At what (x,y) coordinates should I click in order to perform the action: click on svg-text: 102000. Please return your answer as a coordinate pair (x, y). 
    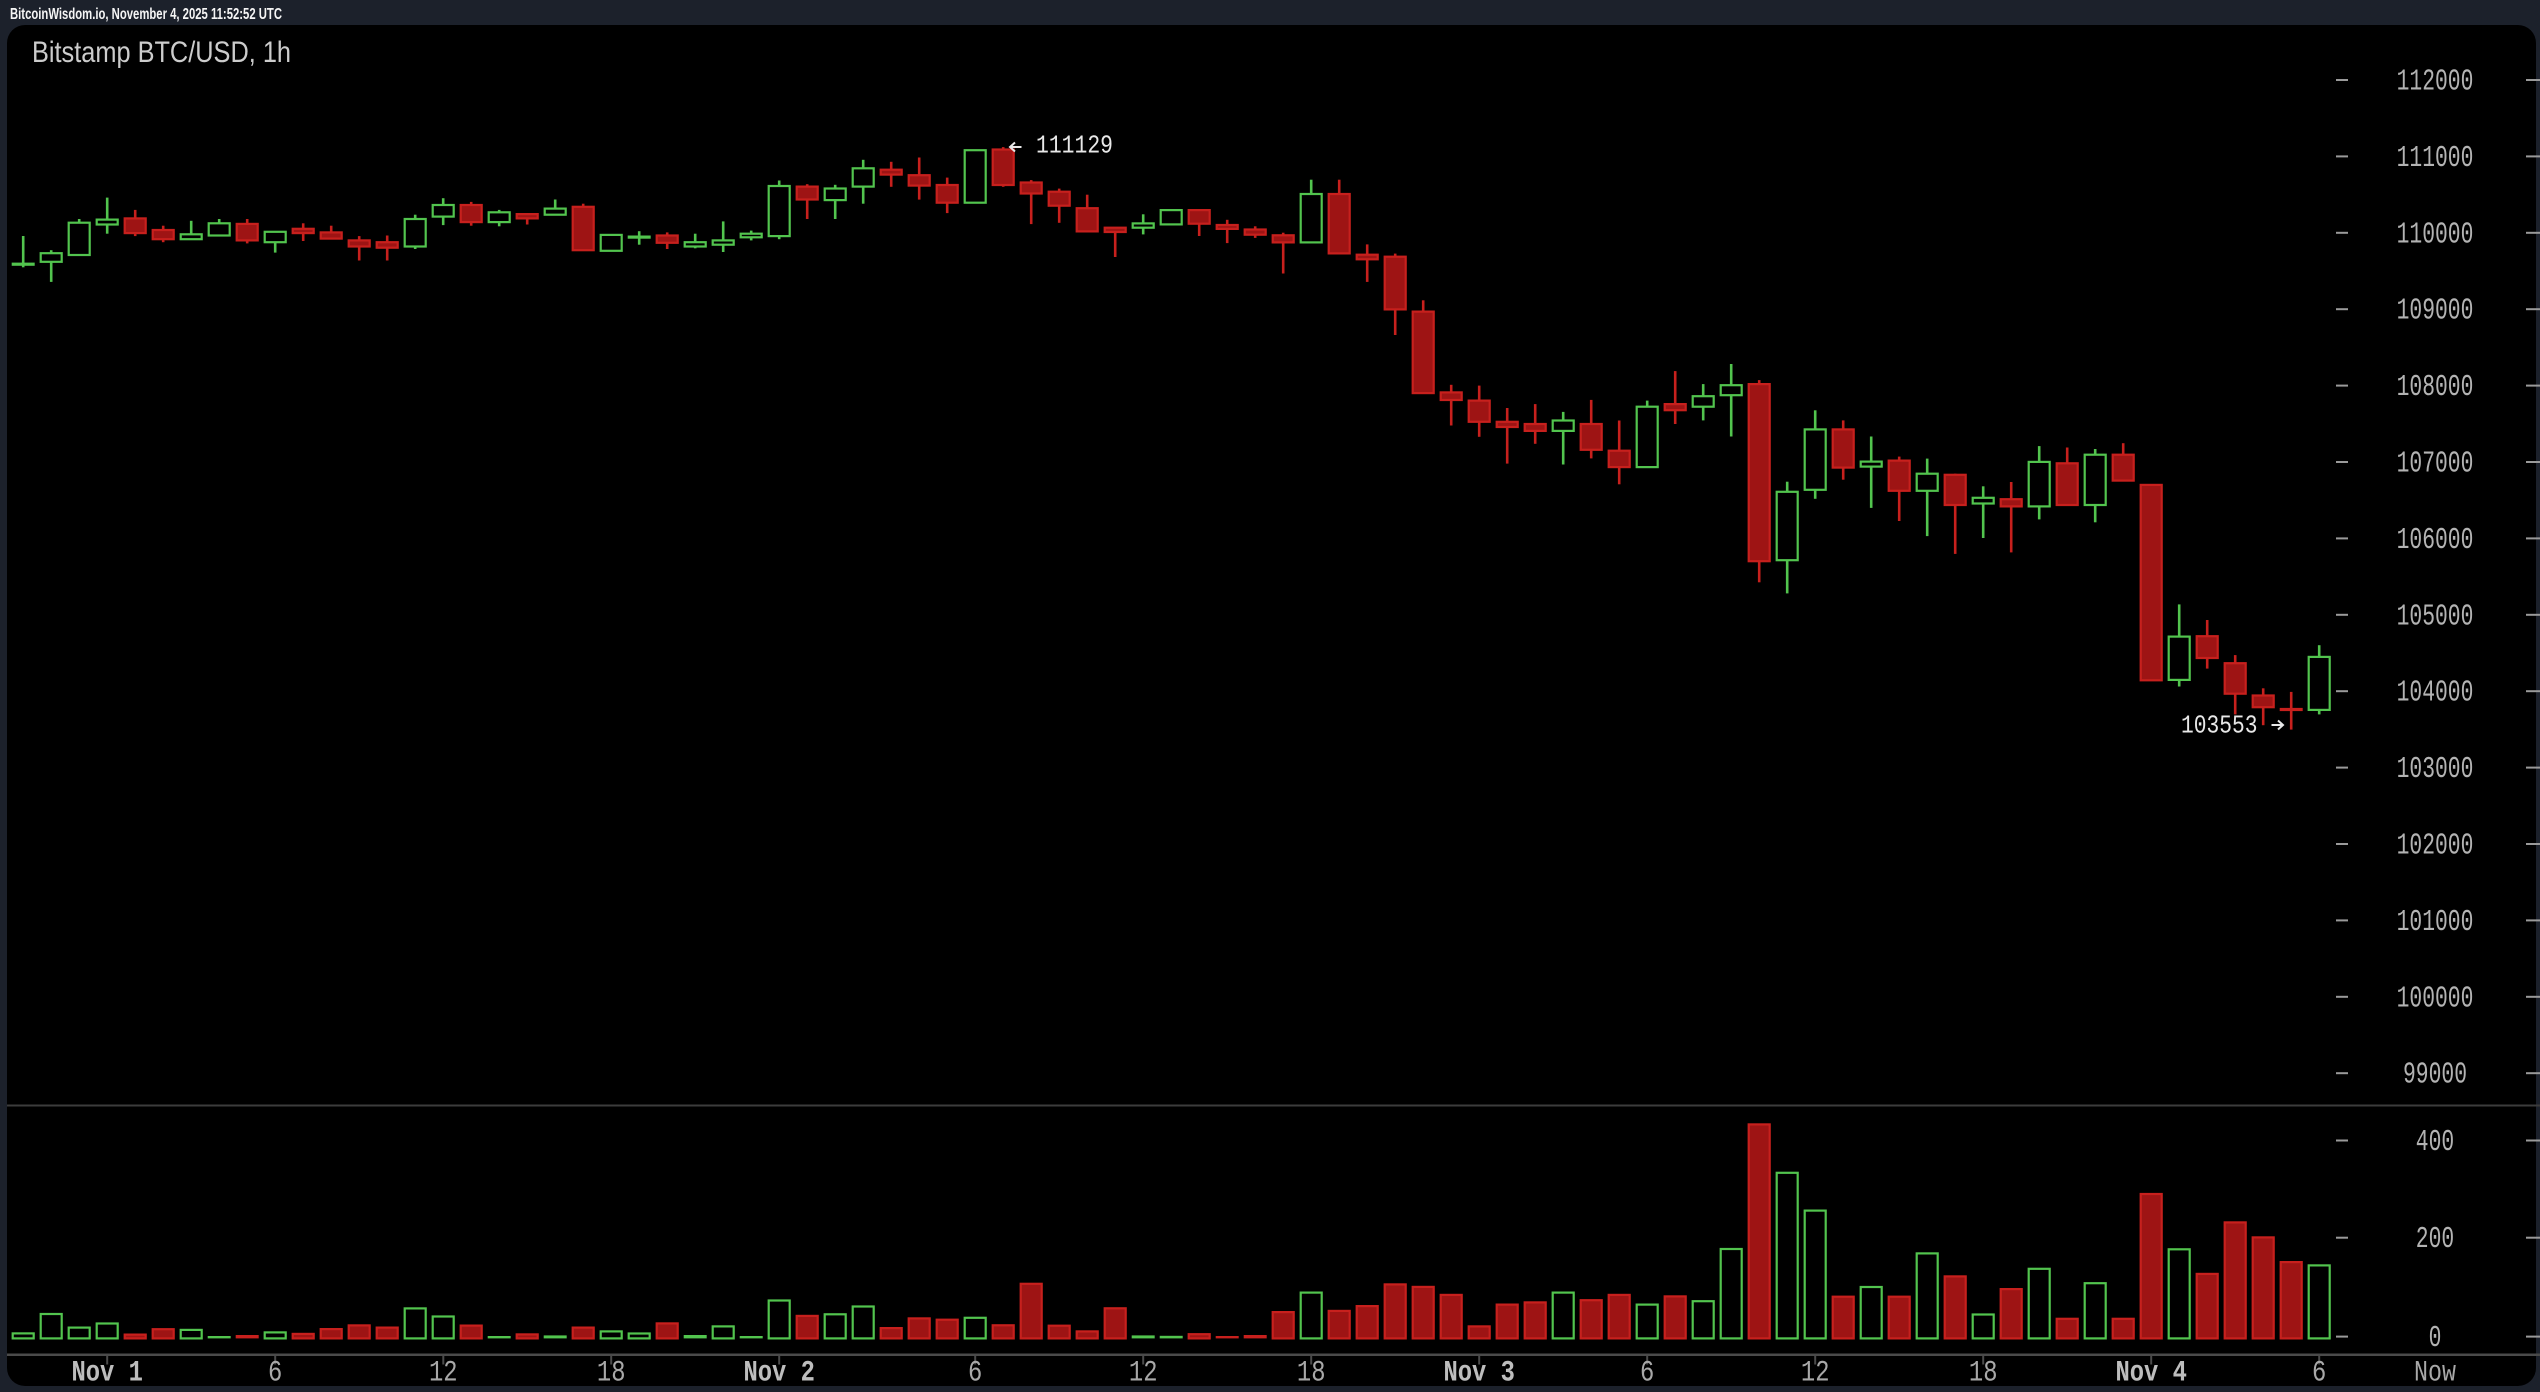
    Looking at the image, I should click on (2435, 846).